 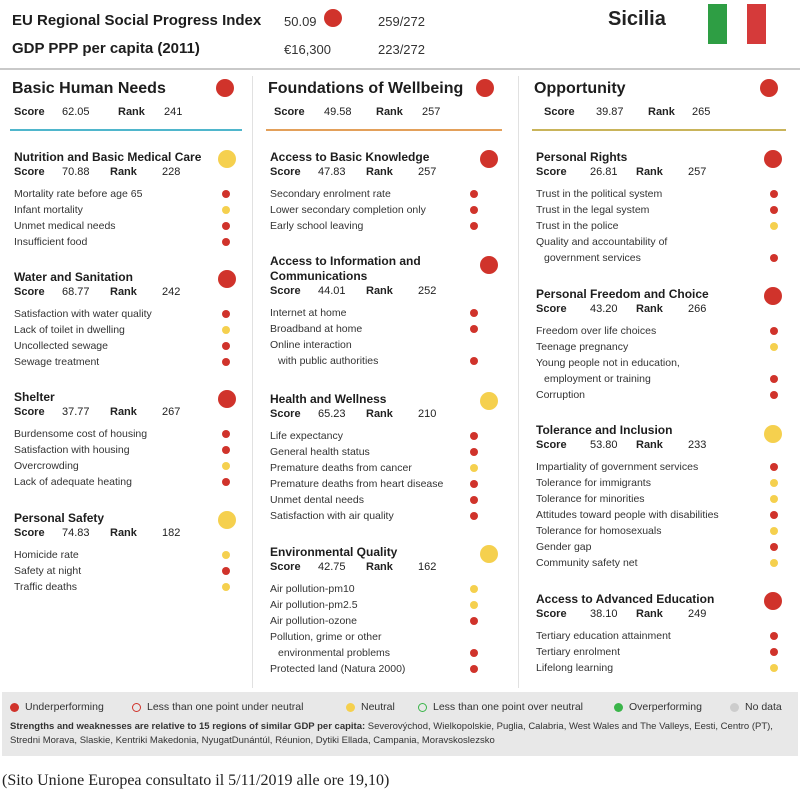 I want to click on indicator-row: Teenage pregnancy, so click(x=659, y=347).